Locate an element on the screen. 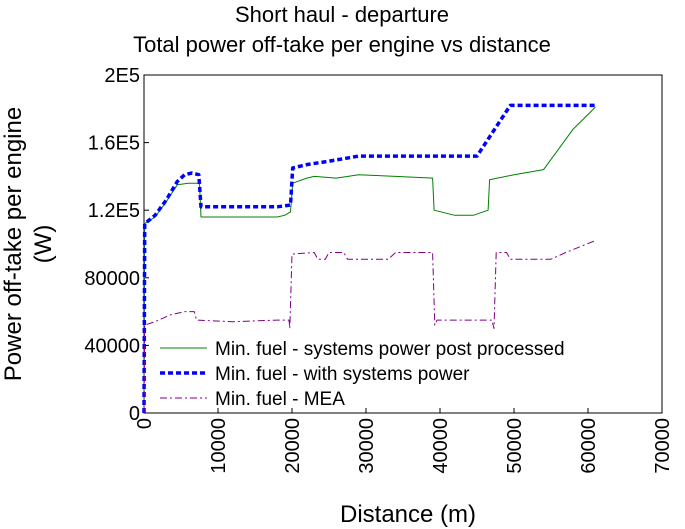  legend-label-3: Min. fuel - MEA is located at coordinates (280, 399).